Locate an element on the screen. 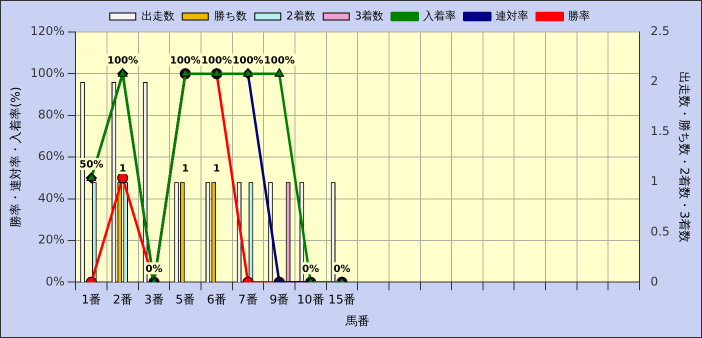 Image resolution: width=702 pixels, height=338 pixels. legend-label: 勝率 is located at coordinates (579, 15).